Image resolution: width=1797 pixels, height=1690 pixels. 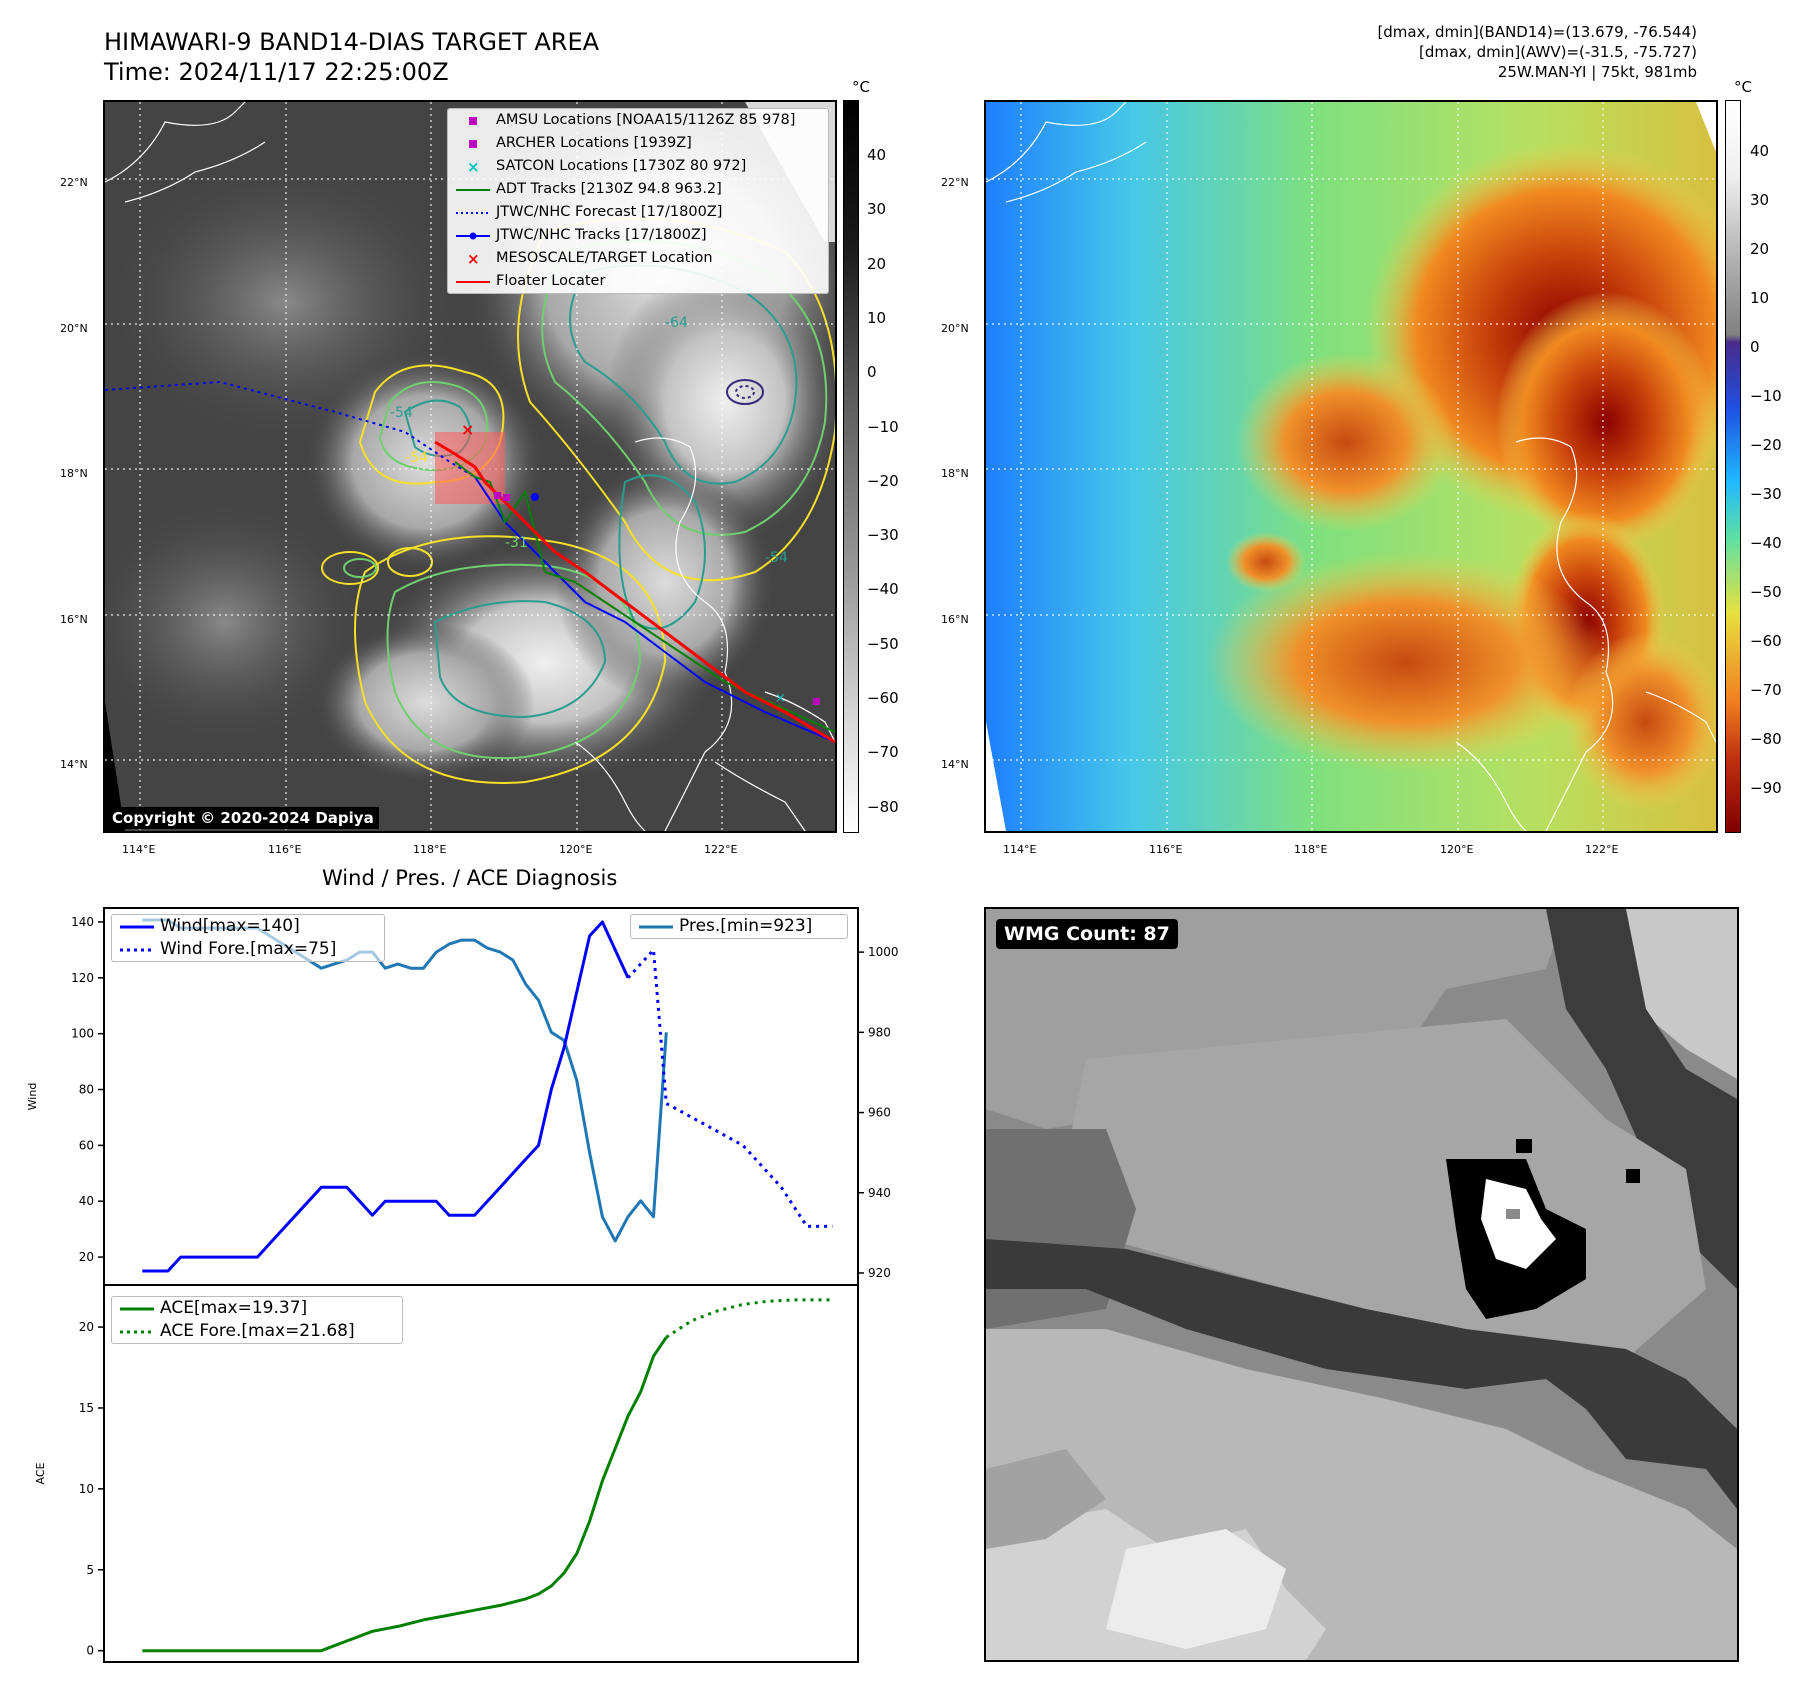 What do you see at coordinates (879, 1032) in the screenshot?
I see `pressure-tick-label: 980` at bounding box center [879, 1032].